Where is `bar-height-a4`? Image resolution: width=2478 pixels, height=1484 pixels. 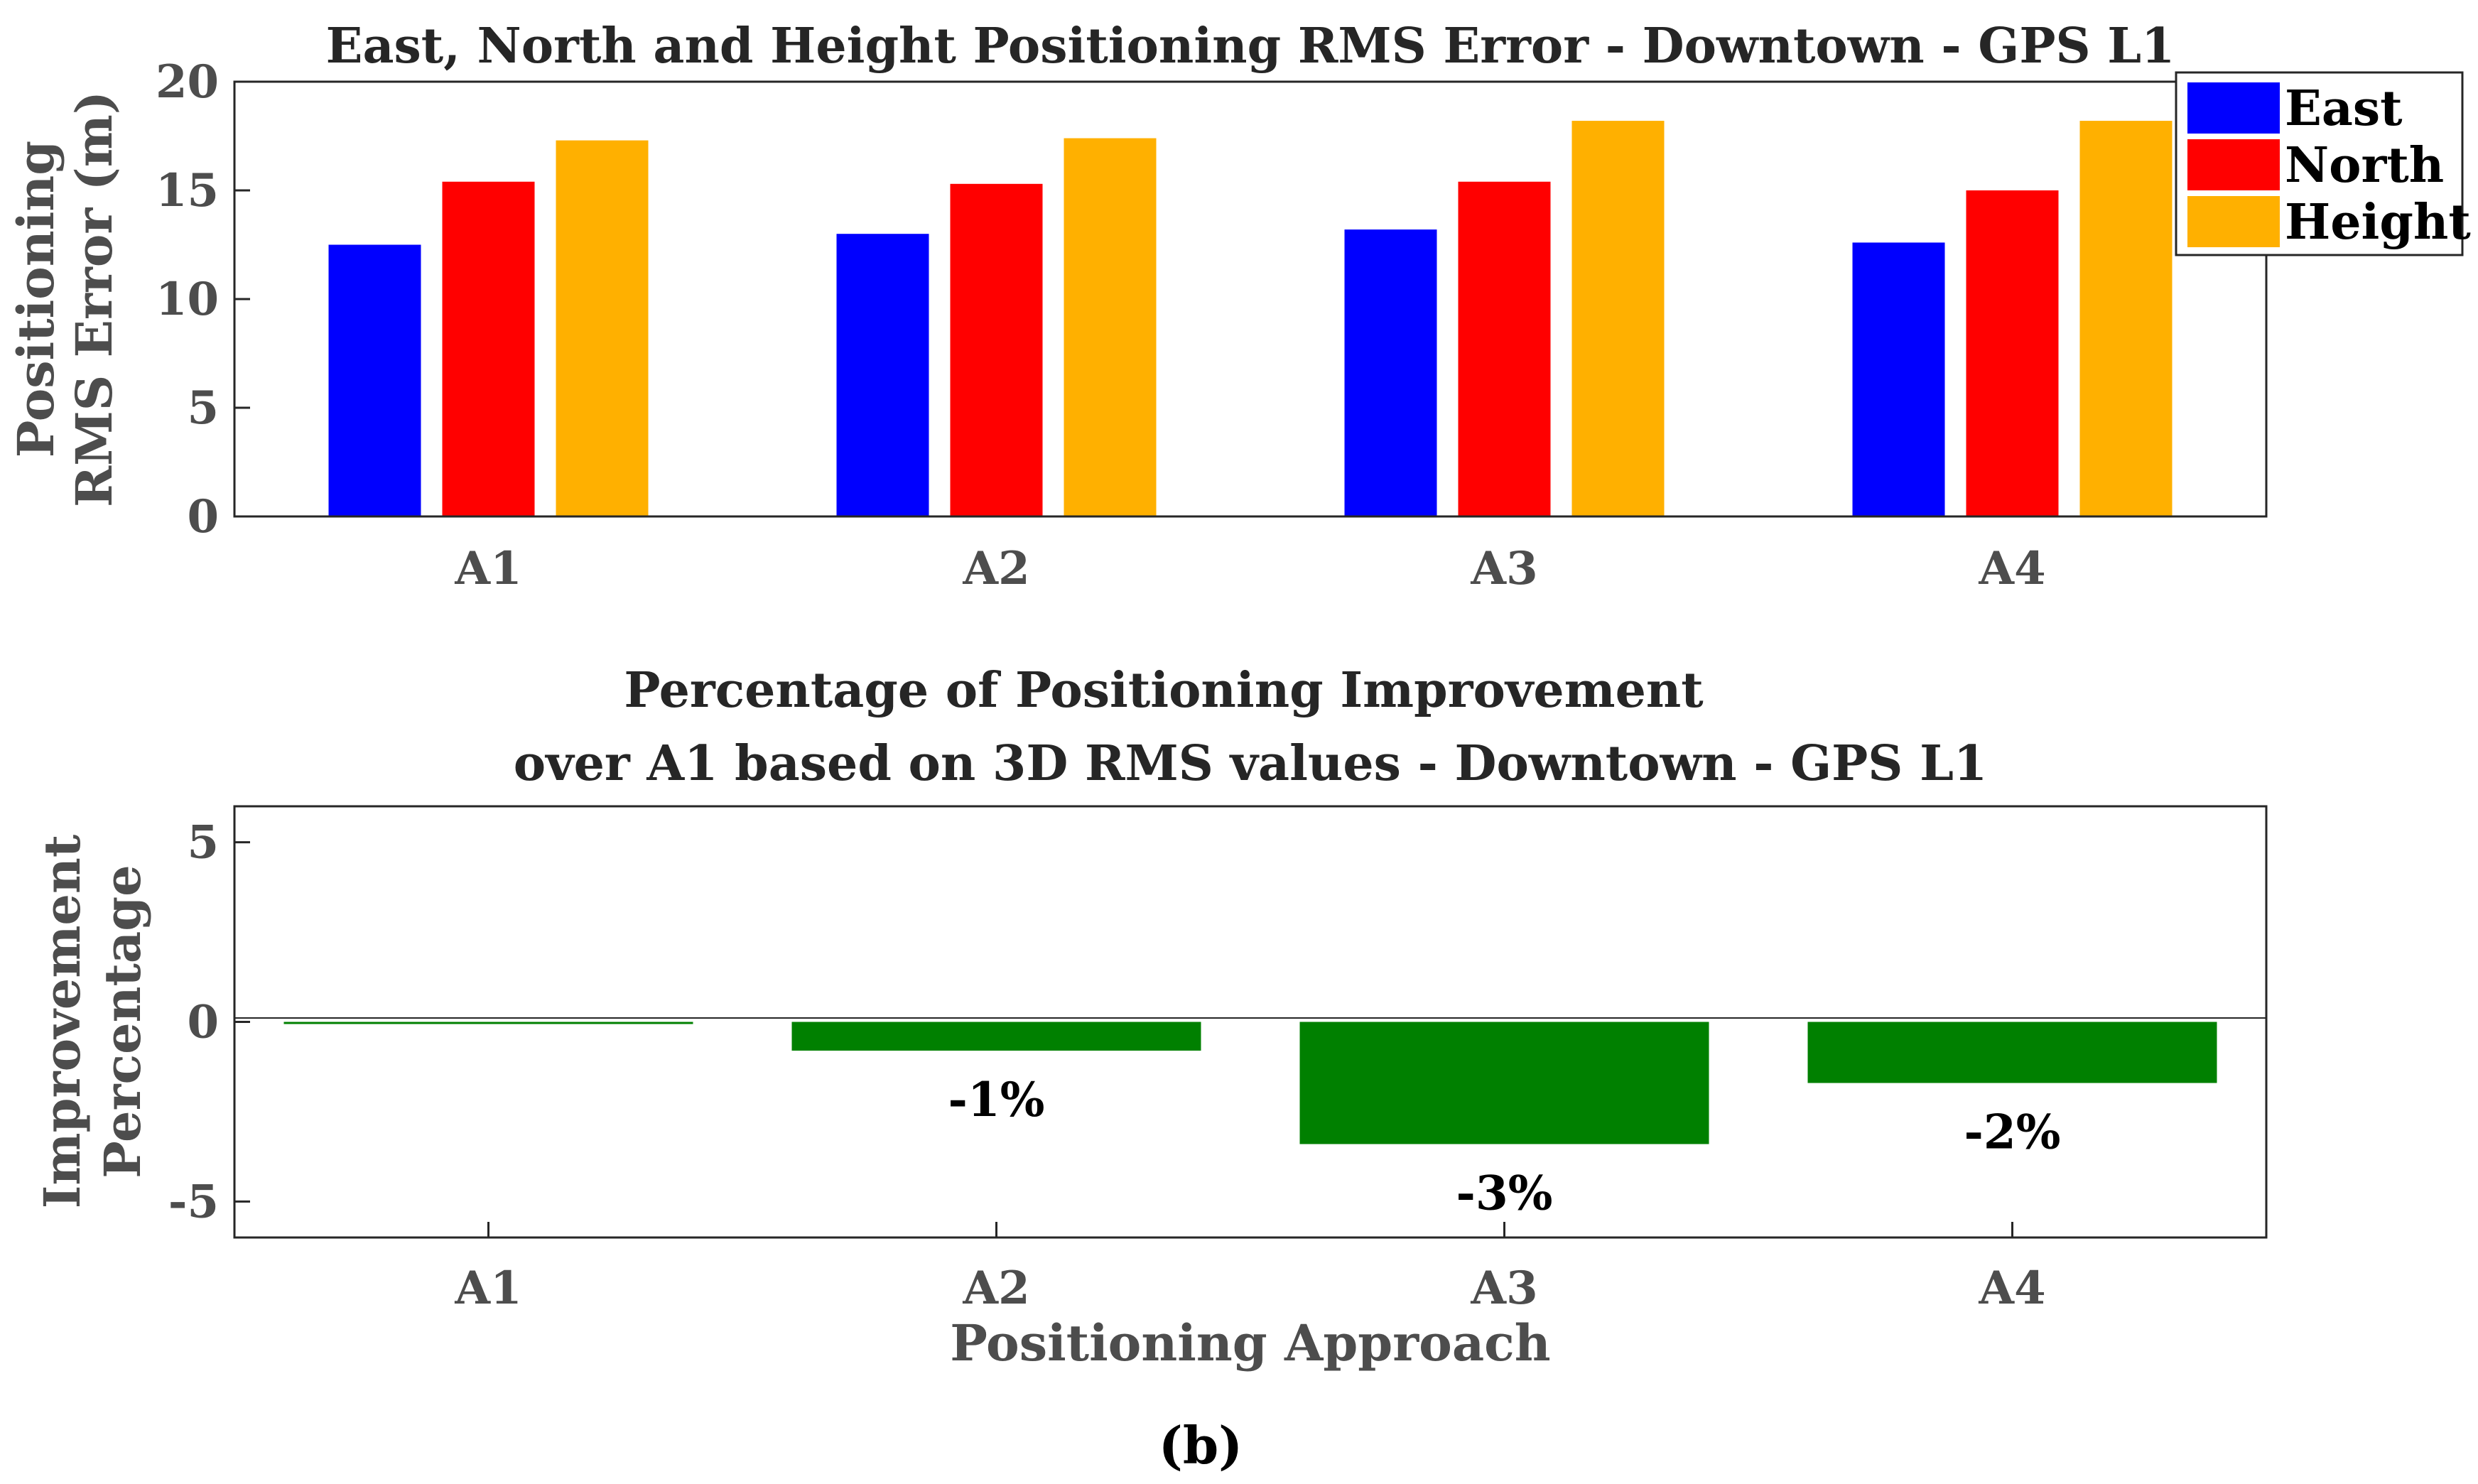 bar-height-a4 is located at coordinates (2126, 318).